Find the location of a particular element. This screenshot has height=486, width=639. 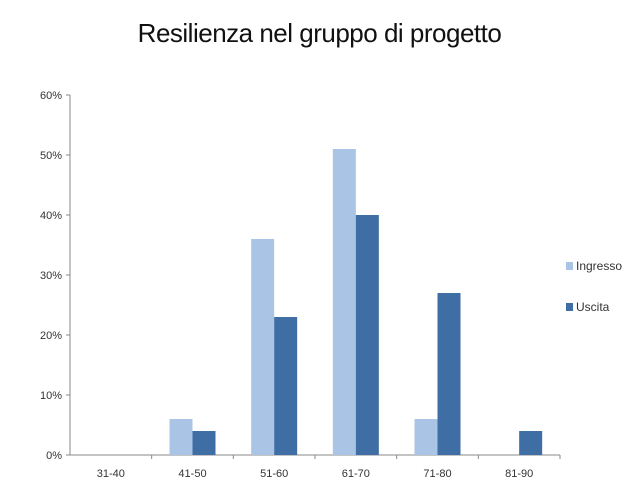

legend-swatch-ingresso is located at coordinates (569, 266).